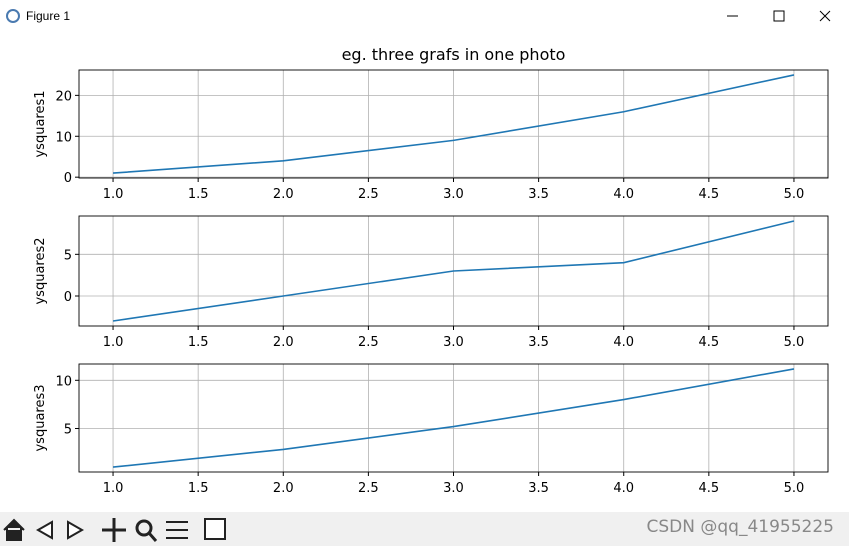 The height and width of the screenshot is (550, 849). Describe the element at coordinates (454, 54) in the screenshot. I see `chart-title: eg. three grafs in one photo` at that location.